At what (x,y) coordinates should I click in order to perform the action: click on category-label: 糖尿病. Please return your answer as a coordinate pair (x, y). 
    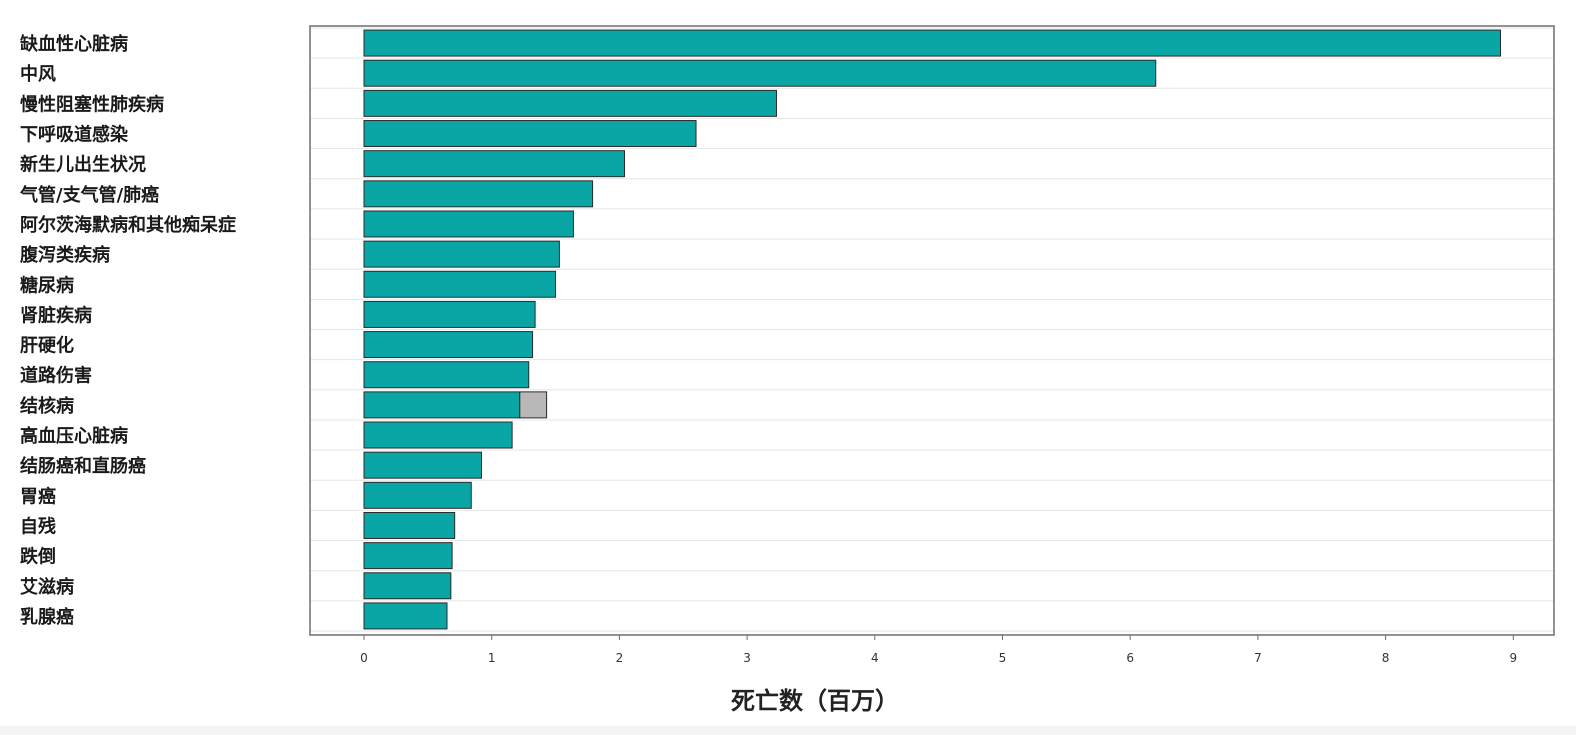
    Looking at the image, I should click on (47, 285).